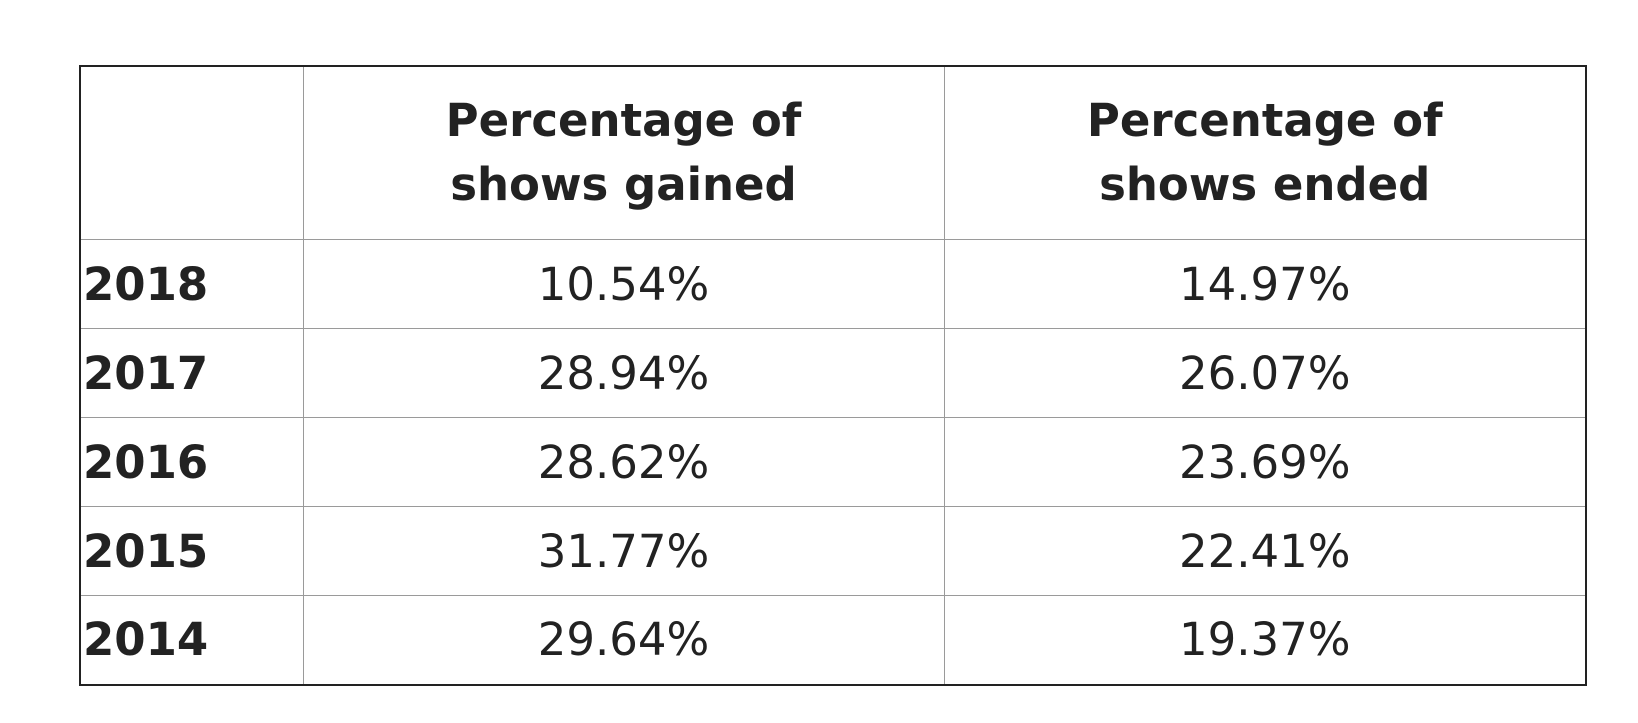 Image resolution: width=1638 pixels, height=723 pixels. What do you see at coordinates (191, 152) in the screenshot?
I see `header-cell-year` at bounding box center [191, 152].